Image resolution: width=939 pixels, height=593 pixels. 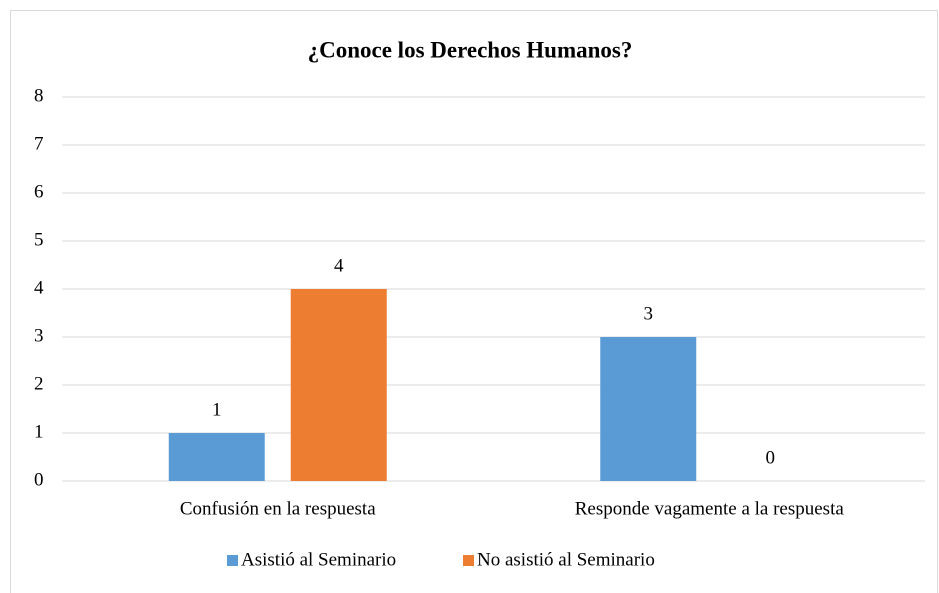 What do you see at coordinates (39, 191) in the screenshot?
I see `y-tick-label: 6` at bounding box center [39, 191].